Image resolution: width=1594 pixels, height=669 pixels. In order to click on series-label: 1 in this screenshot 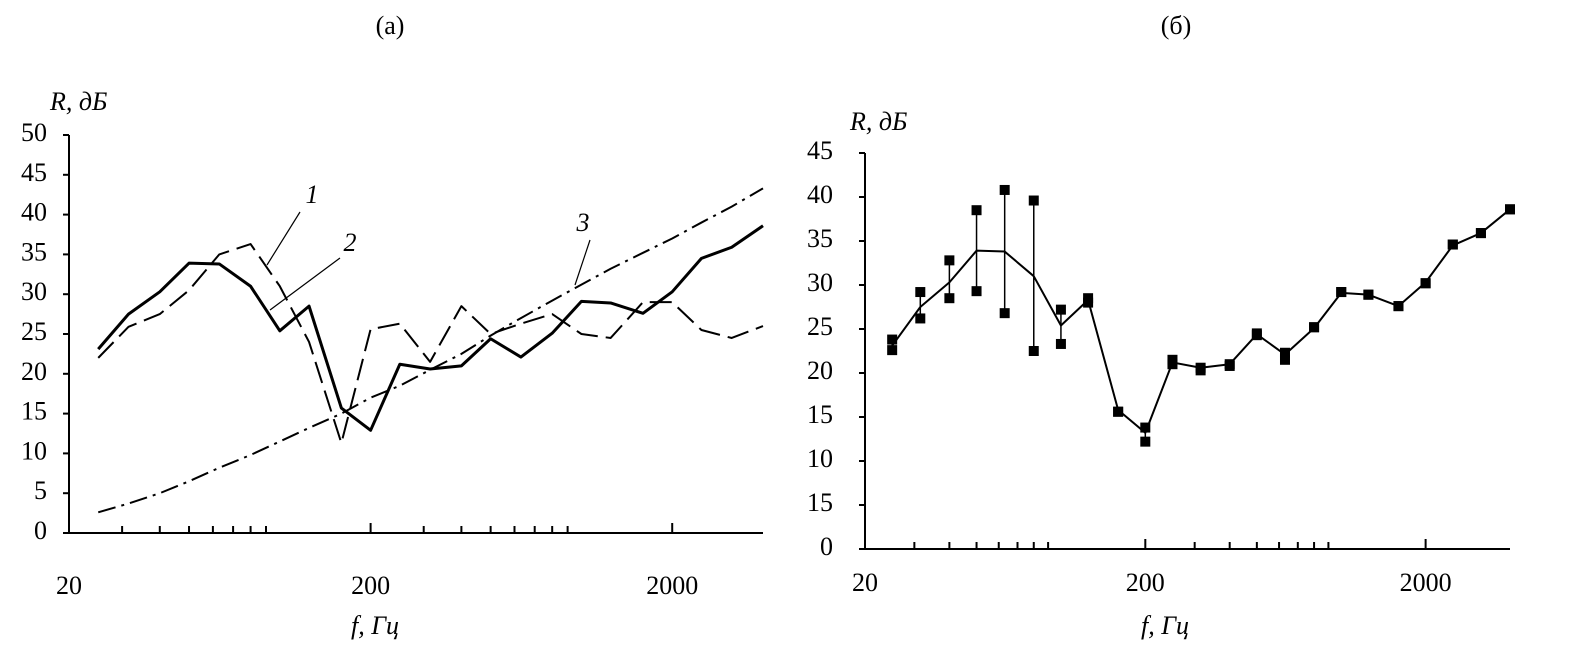, I will do `click(312, 194)`.